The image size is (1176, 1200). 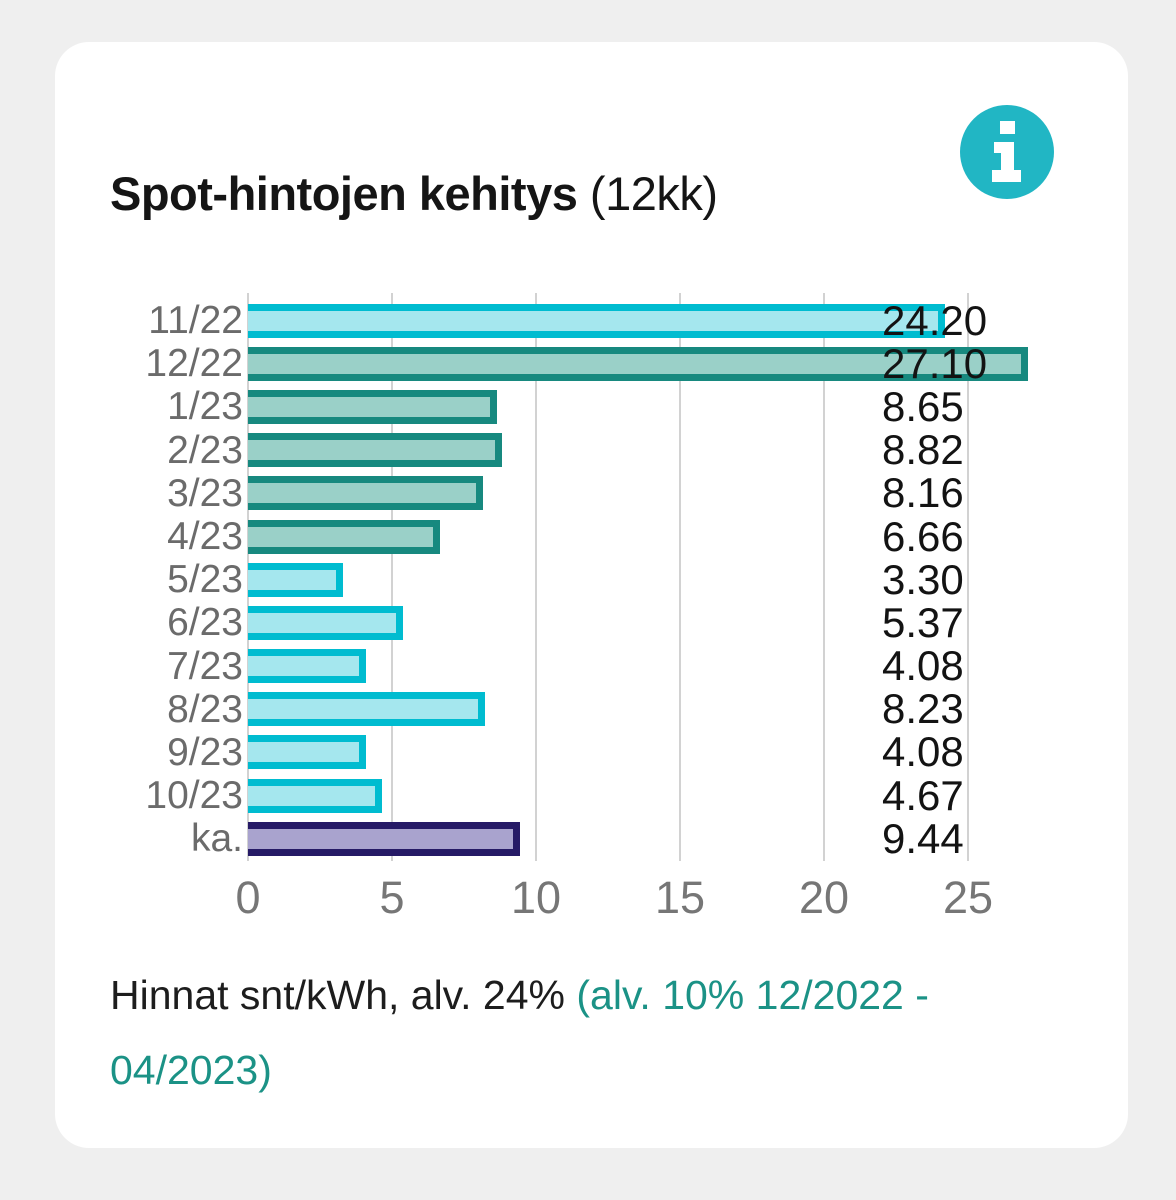 I want to click on category-label: 3/23, so click(x=205, y=493).